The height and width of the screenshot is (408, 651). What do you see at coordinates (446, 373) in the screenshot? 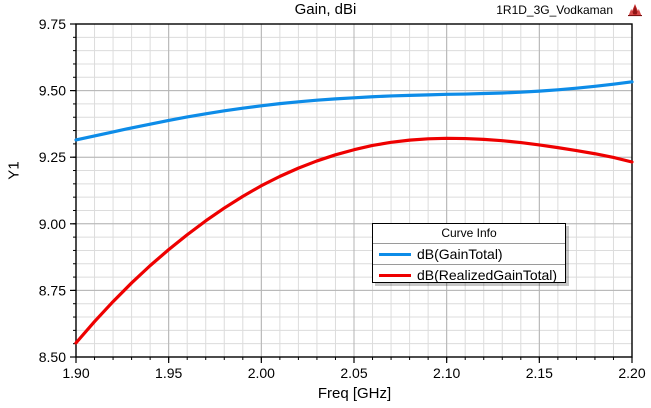
I see `x-tick-label: 2.10` at bounding box center [446, 373].